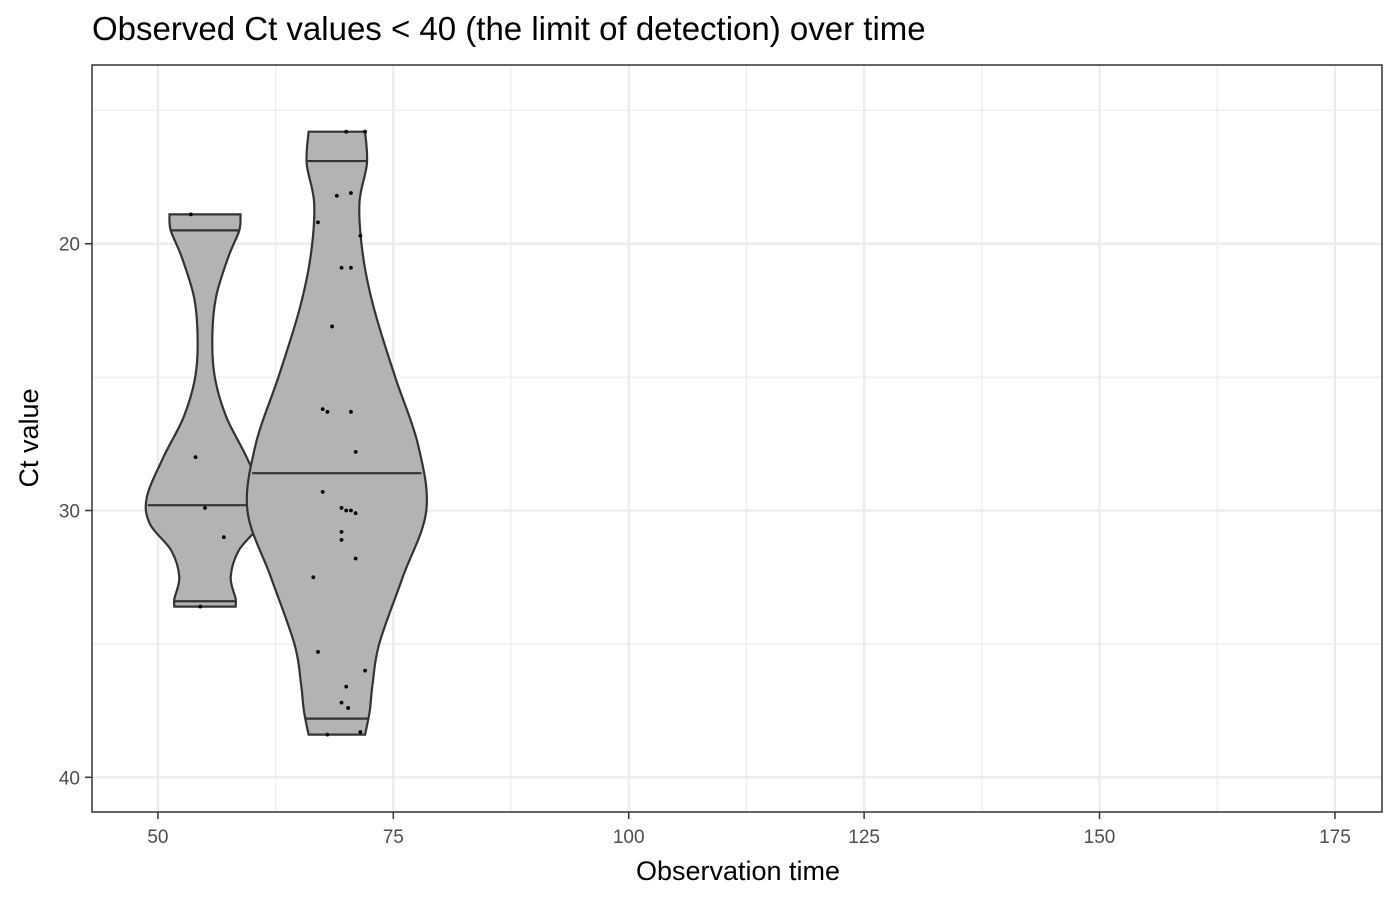 The width and height of the screenshot is (1400, 901). What do you see at coordinates (738, 871) in the screenshot?
I see `x-axis-title: Observation time` at bounding box center [738, 871].